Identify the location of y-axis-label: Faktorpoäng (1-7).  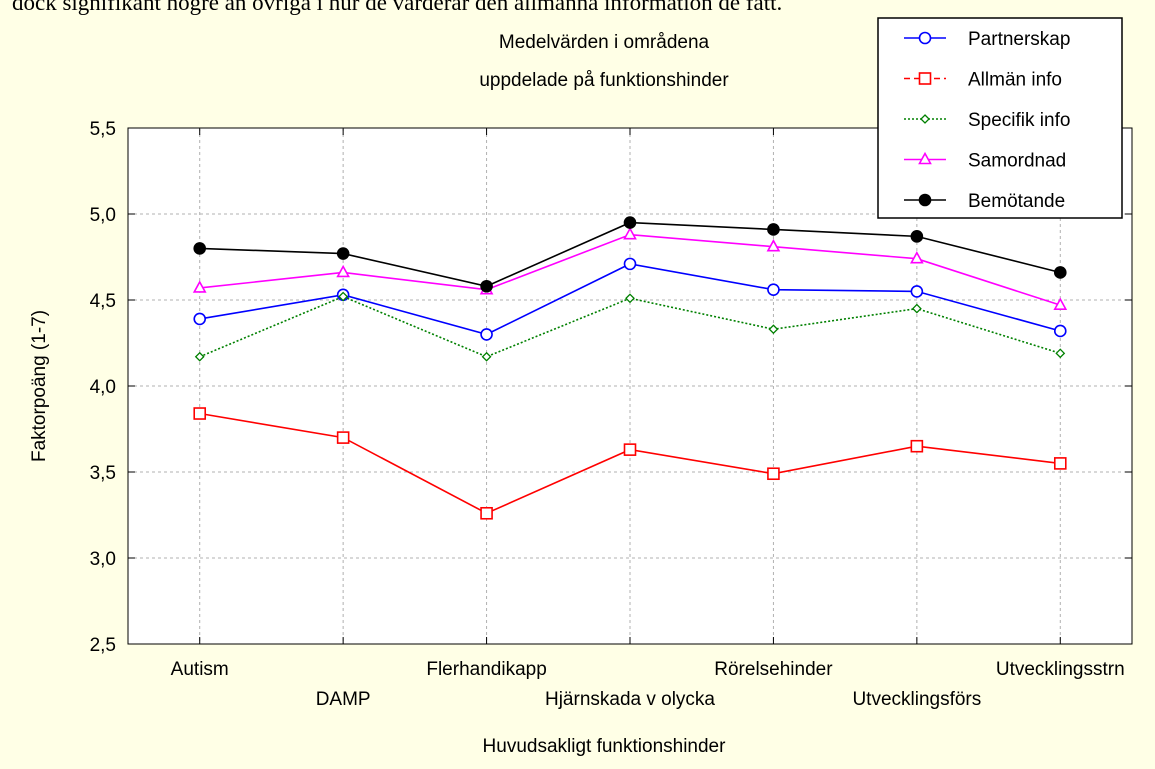
(39, 386).